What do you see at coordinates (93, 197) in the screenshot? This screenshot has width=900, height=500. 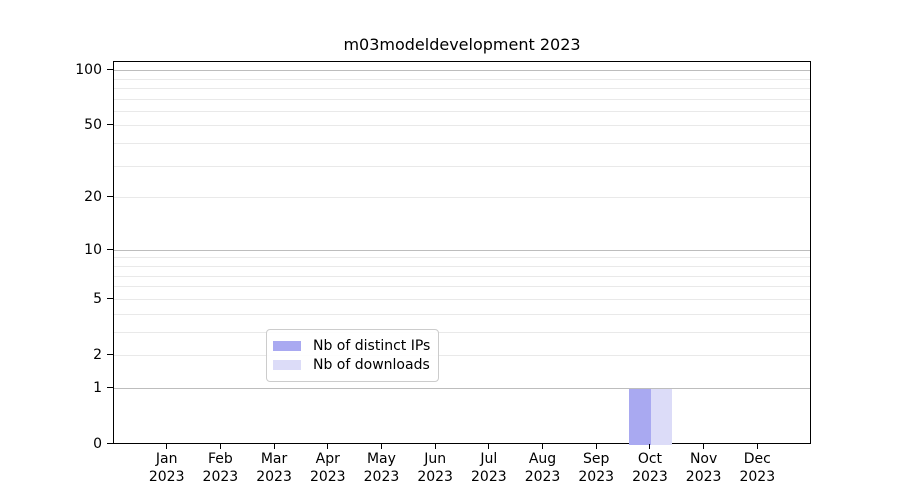 I see `y-tick-label-20: 20` at bounding box center [93, 197].